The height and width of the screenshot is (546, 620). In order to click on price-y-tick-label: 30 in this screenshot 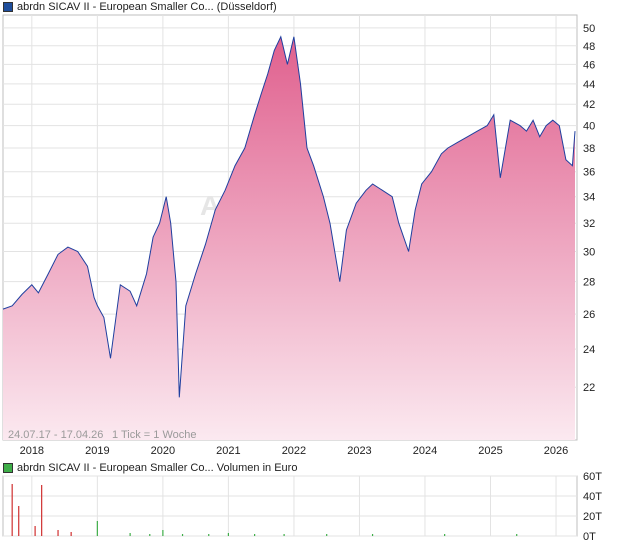, I will do `click(589, 252)`.